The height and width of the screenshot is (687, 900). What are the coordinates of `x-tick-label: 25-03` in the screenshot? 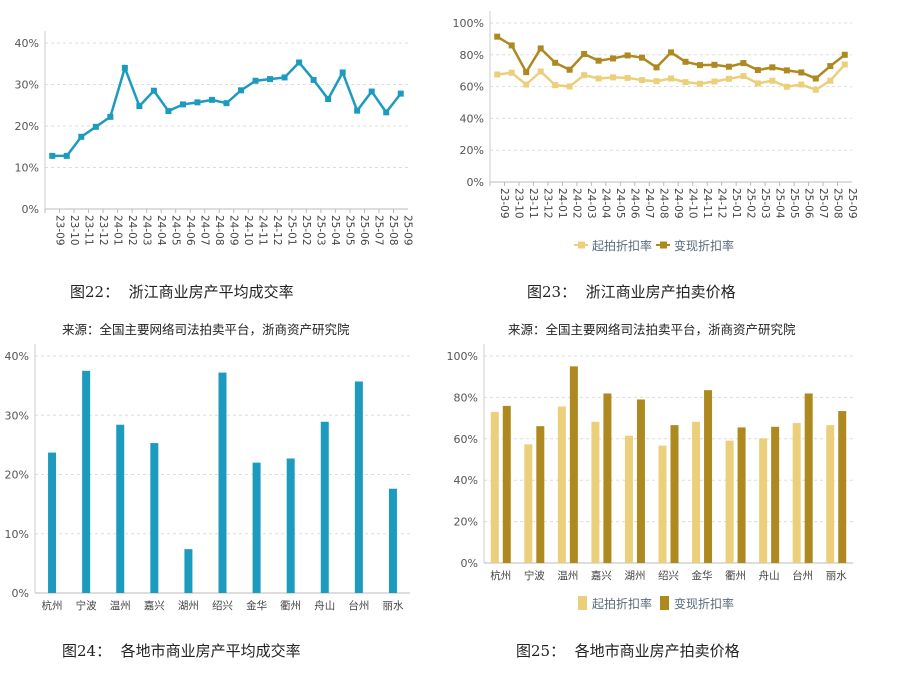 It's located at (765, 203).